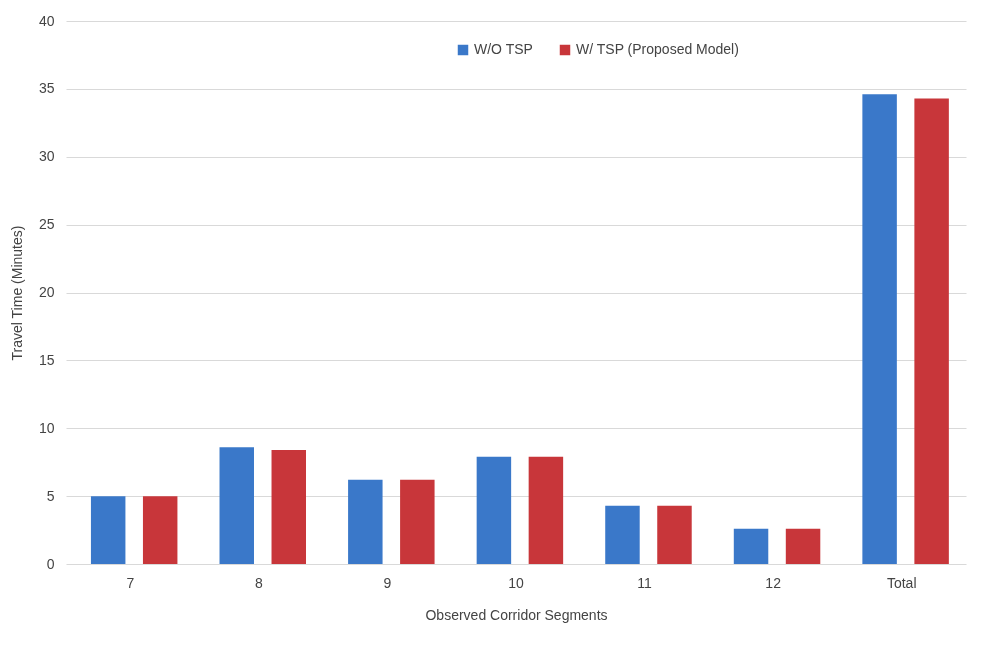 The height and width of the screenshot is (649, 1008). I want to click on y-tick-label: 15, so click(46, 359).